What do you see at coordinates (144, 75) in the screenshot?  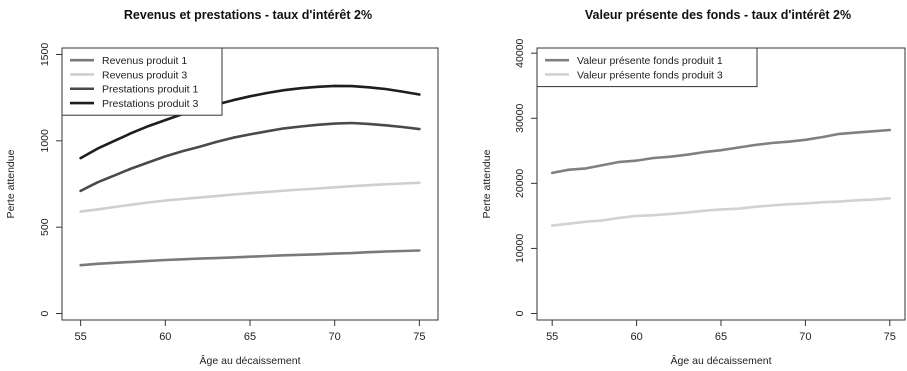 I see `legend-label: Revenus produit 3` at bounding box center [144, 75].